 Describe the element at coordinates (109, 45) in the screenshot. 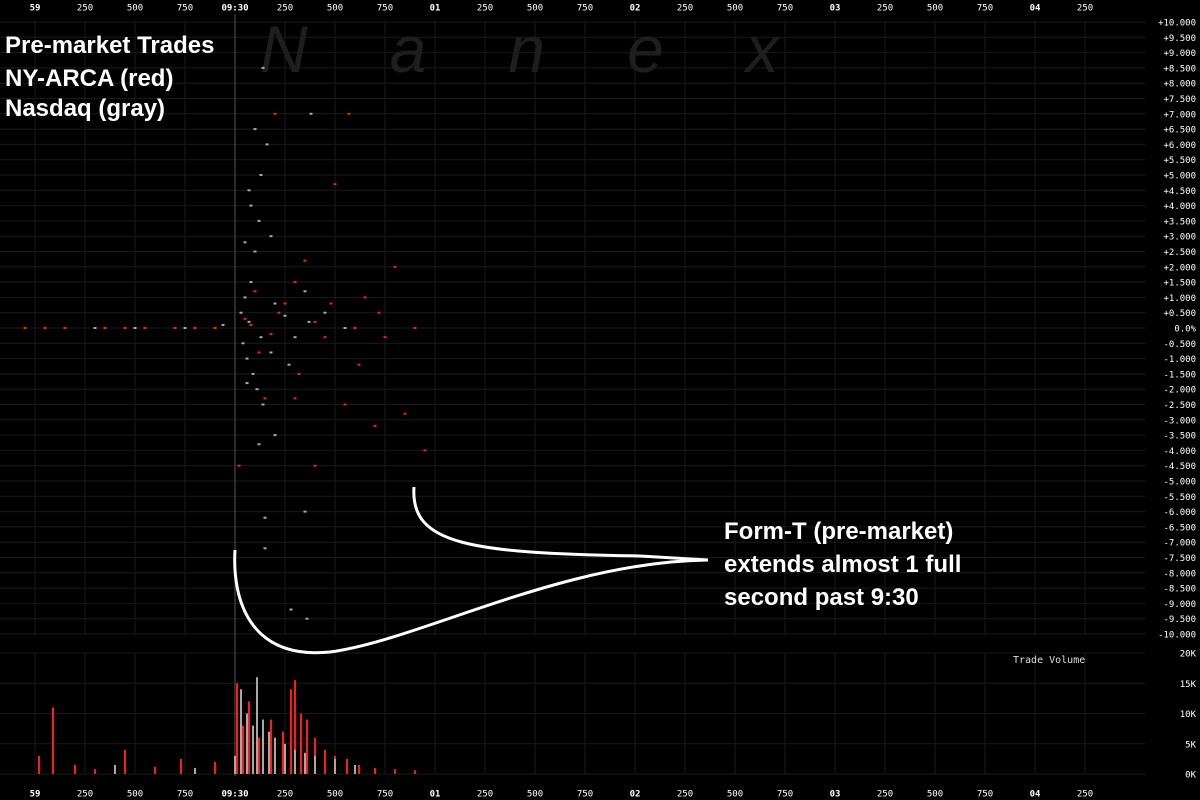

I see `chart-title: Pre-market Trades` at that location.